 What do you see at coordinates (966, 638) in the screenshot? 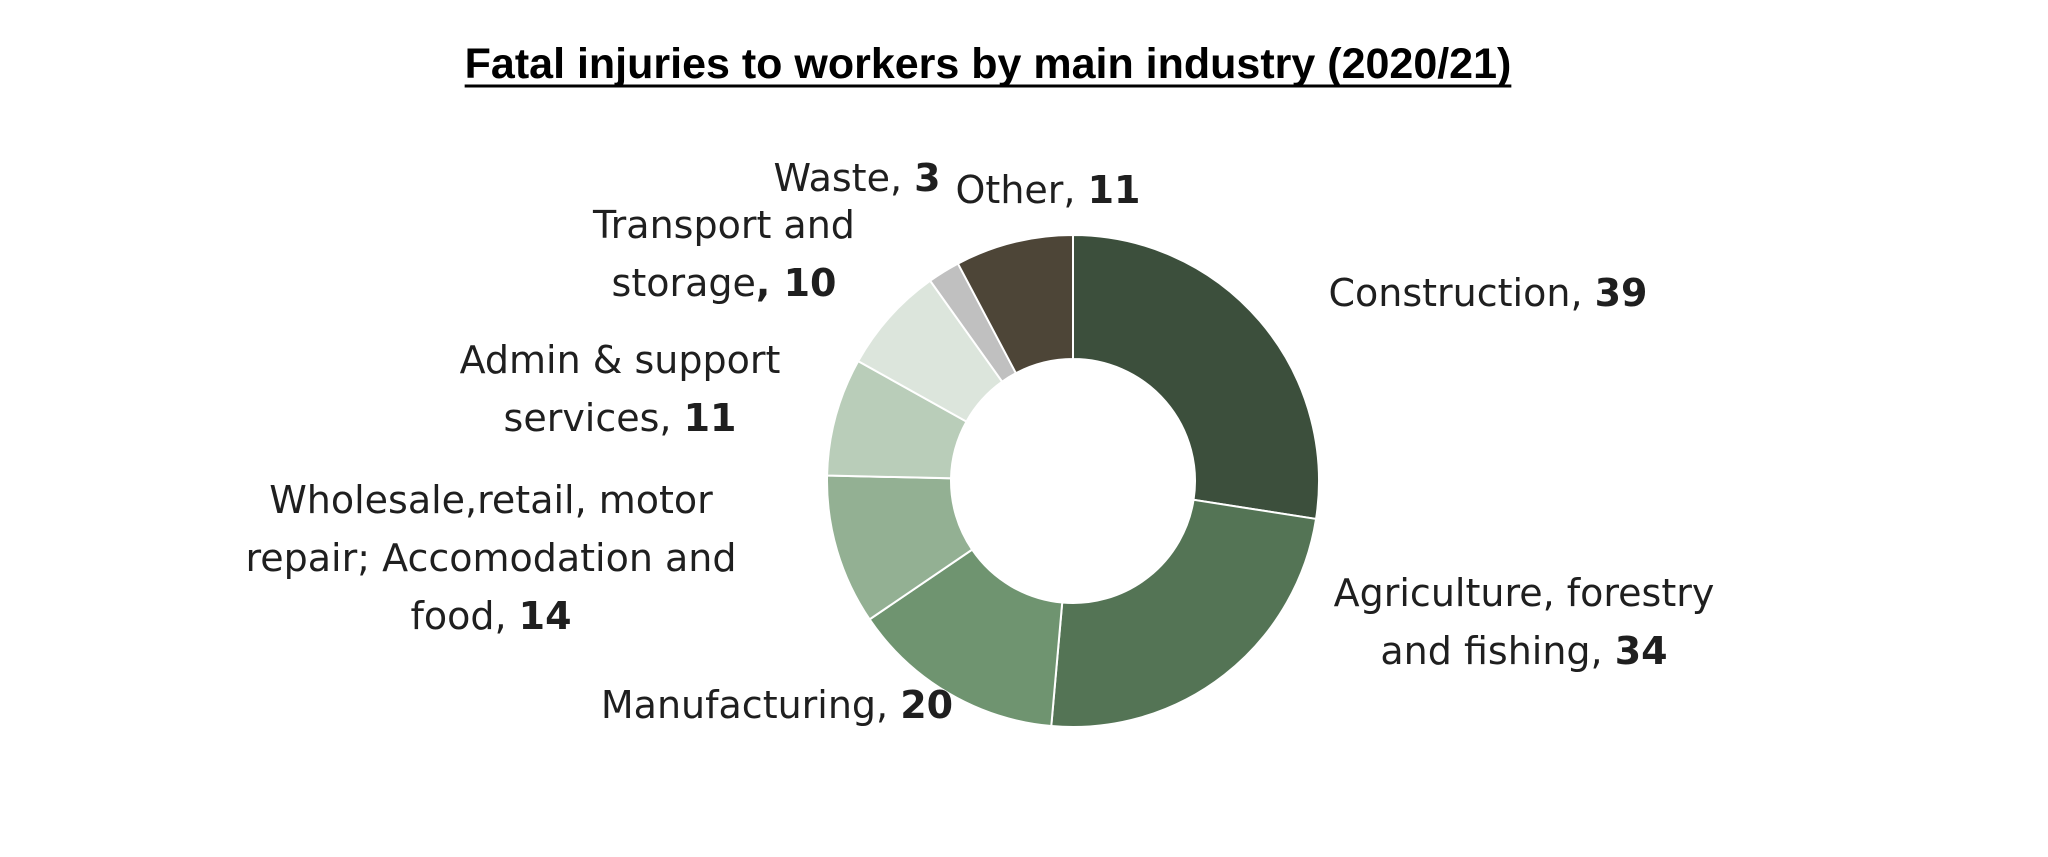
I see `segment-manufacturing` at bounding box center [966, 638].